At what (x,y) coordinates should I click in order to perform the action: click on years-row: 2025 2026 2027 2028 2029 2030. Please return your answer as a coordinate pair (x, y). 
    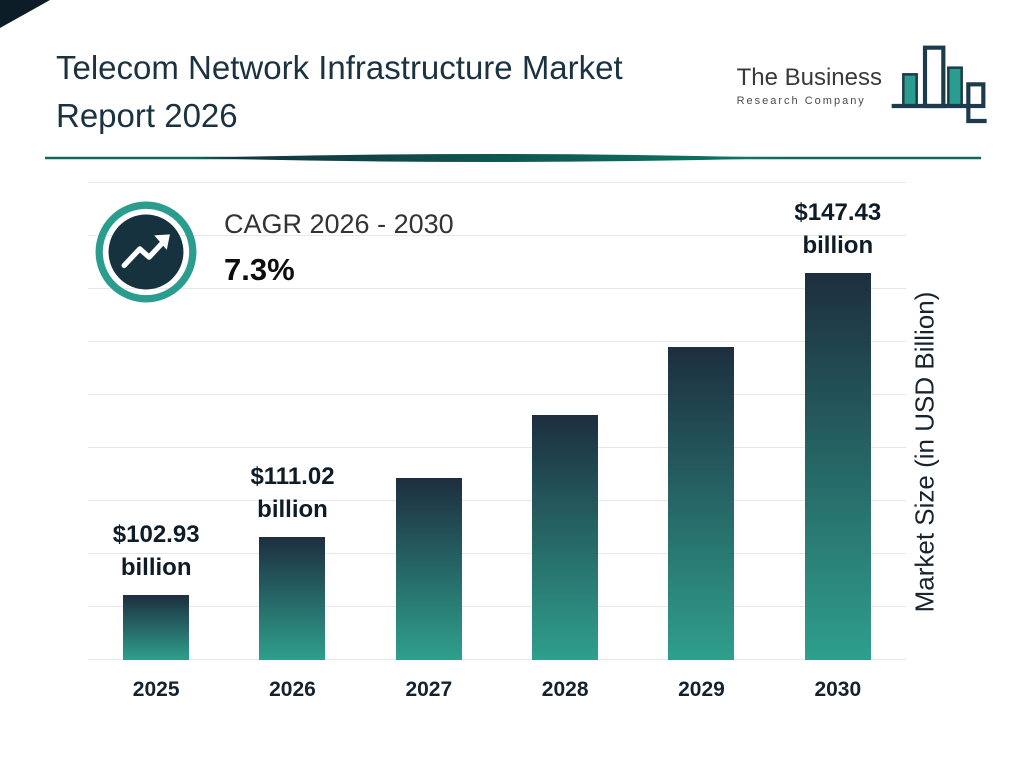
    Looking at the image, I should click on (497, 690).